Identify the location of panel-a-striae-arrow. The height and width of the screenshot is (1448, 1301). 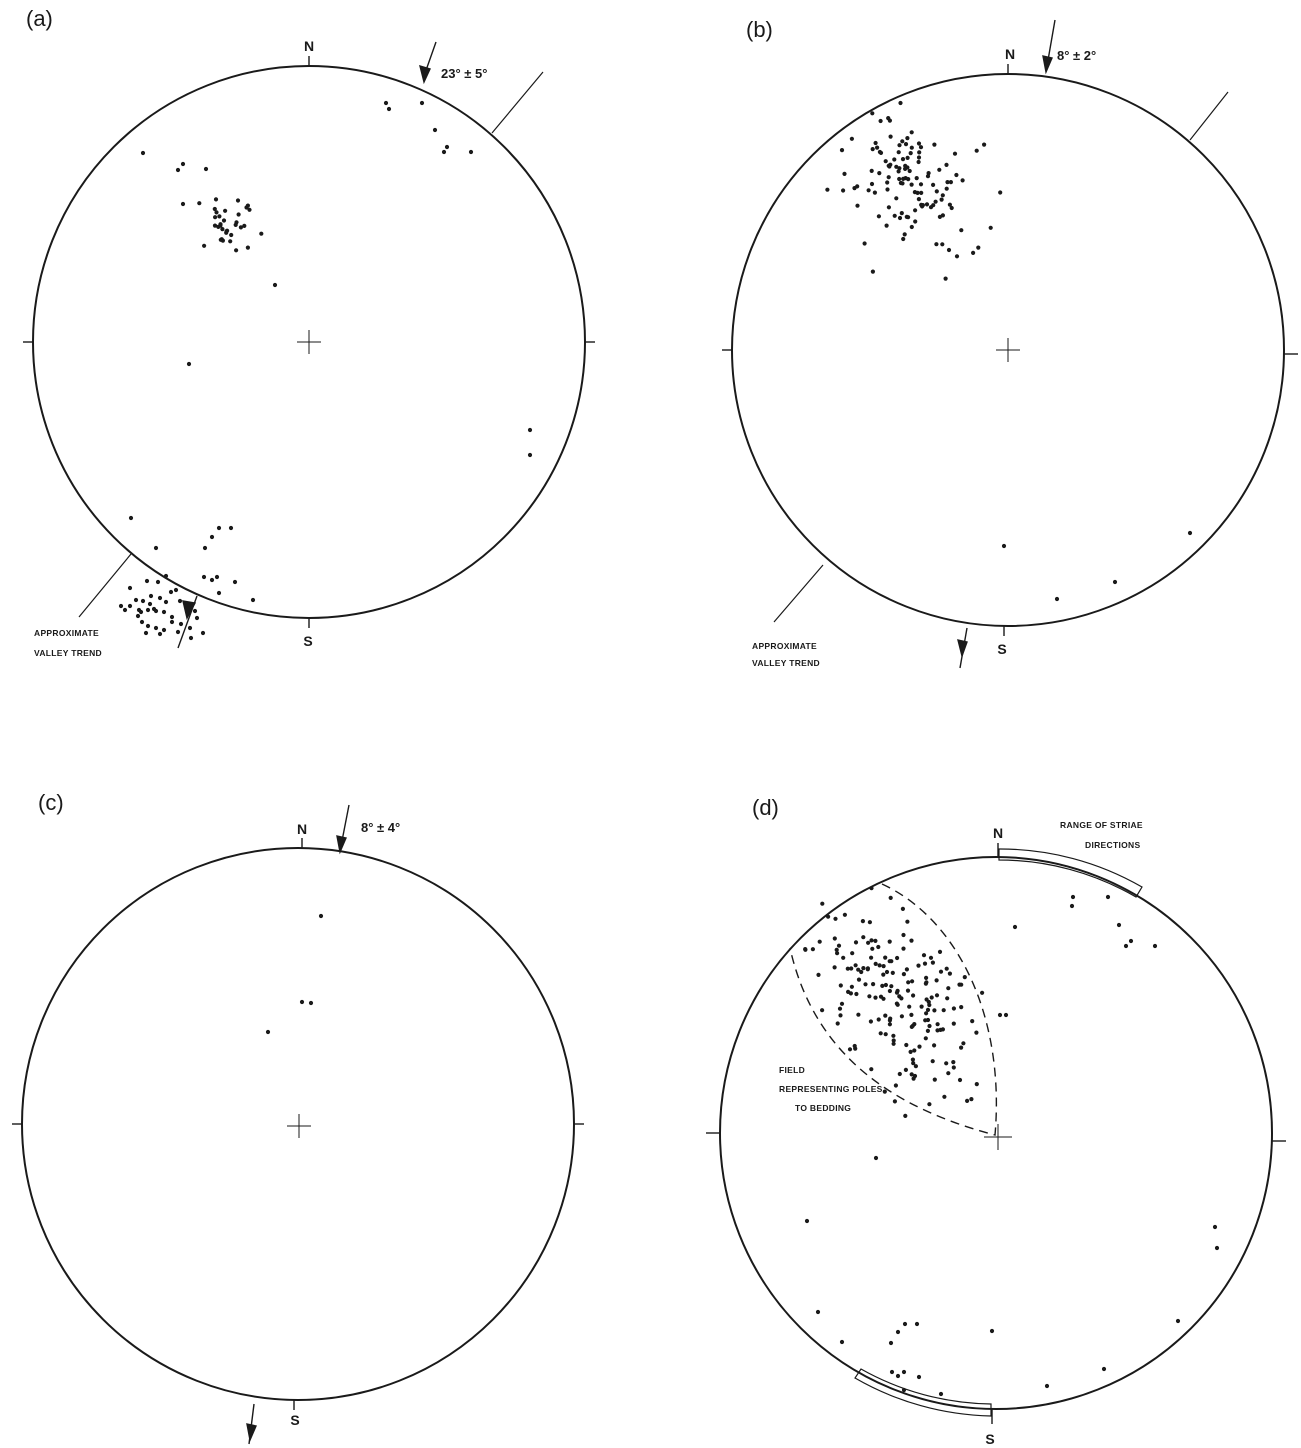
(307, 345).